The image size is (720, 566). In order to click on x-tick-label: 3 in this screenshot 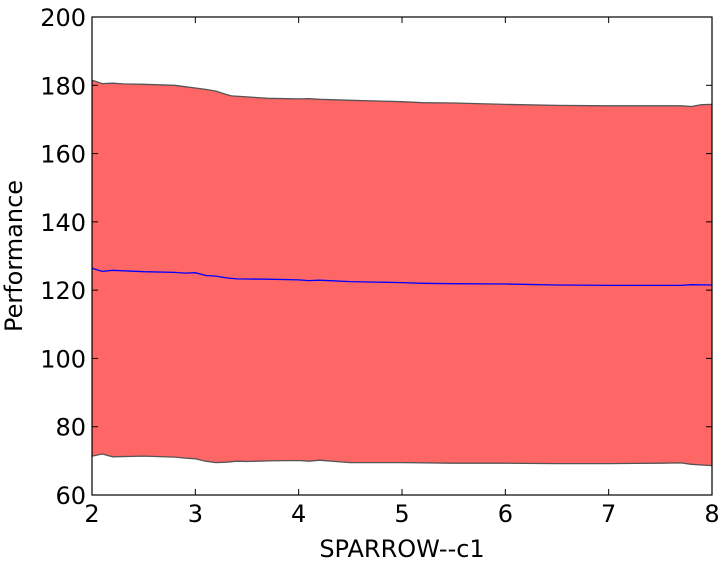, I will do `click(195, 514)`.